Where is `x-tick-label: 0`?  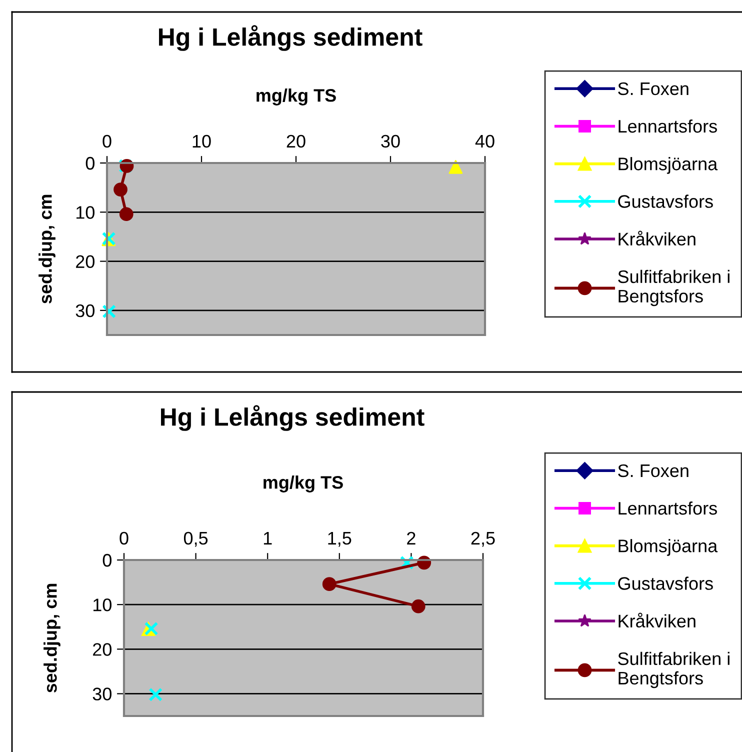 x-tick-label: 0 is located at coordinates (124, 538).